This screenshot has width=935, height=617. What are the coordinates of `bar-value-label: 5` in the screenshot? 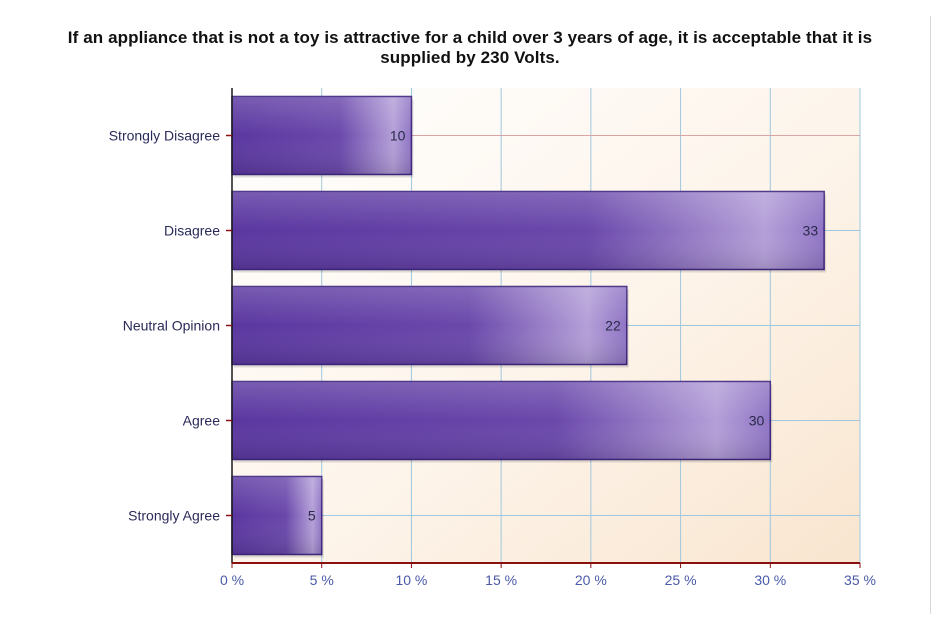 It's located at (312, 516).